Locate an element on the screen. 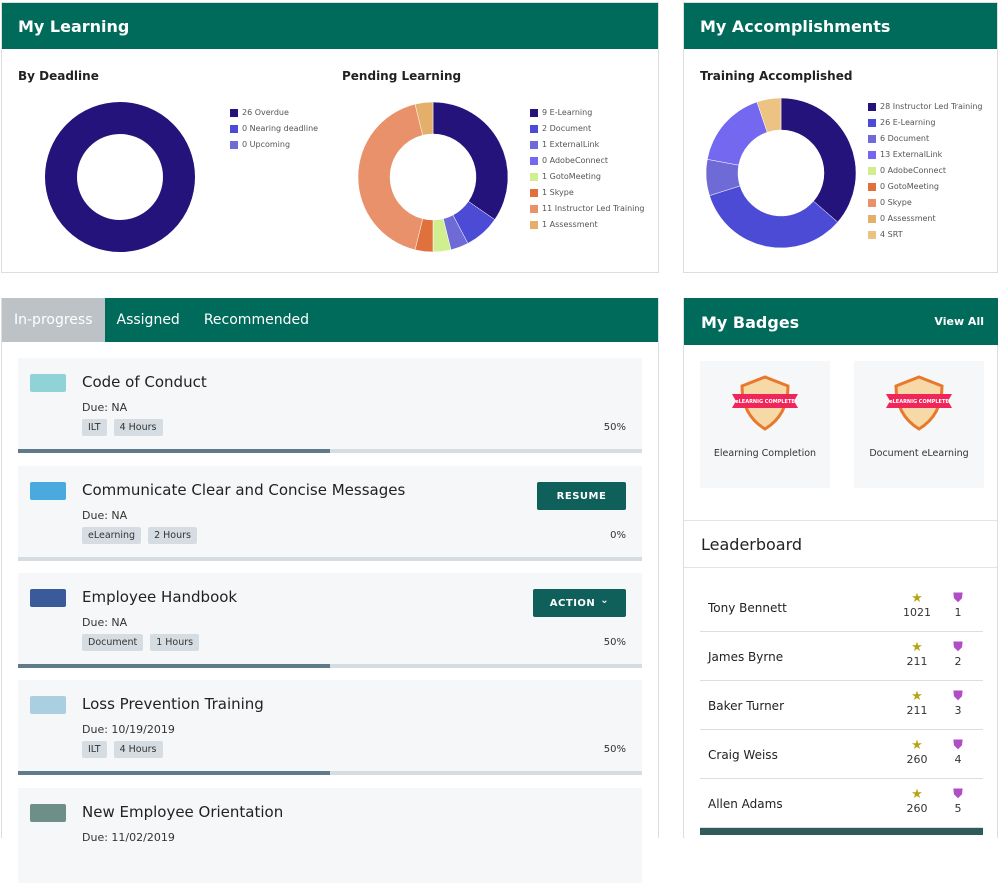  leader-name: Tony Bennett is located at coordinates (747, 608).